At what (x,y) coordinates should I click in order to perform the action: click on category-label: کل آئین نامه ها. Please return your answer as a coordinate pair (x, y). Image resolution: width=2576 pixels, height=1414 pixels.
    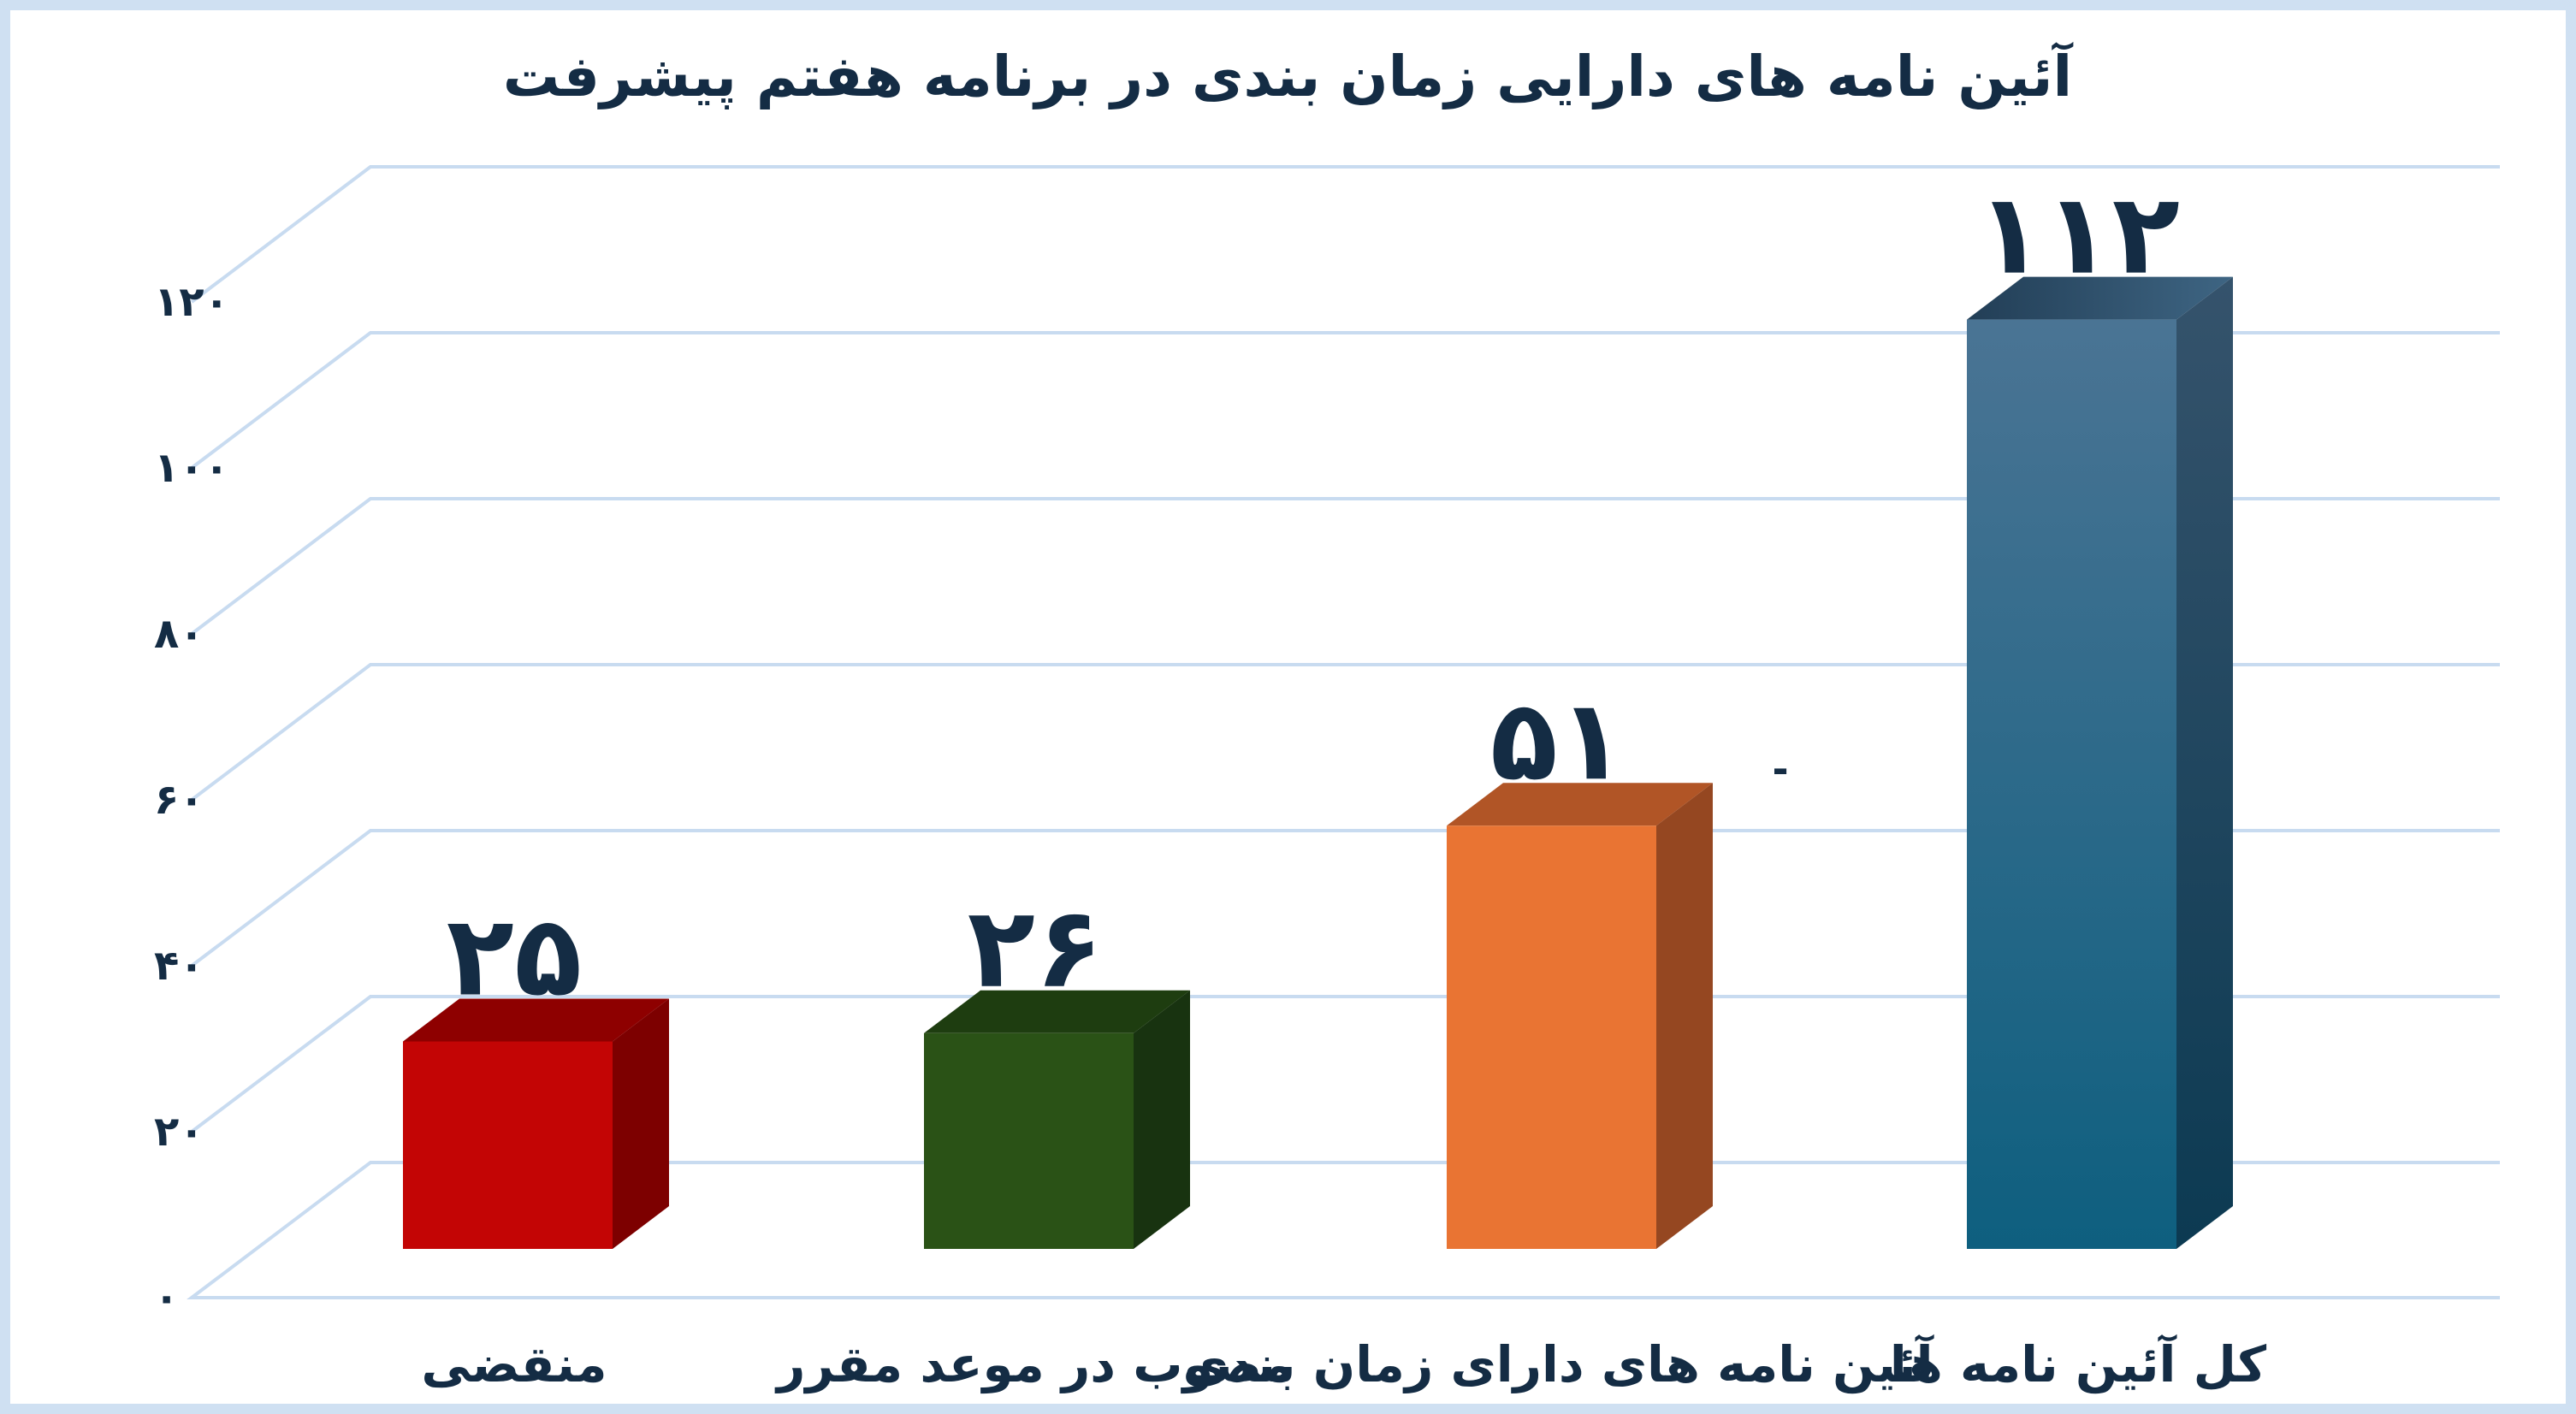
    Looking at the image, I should click on (2079, 1364).